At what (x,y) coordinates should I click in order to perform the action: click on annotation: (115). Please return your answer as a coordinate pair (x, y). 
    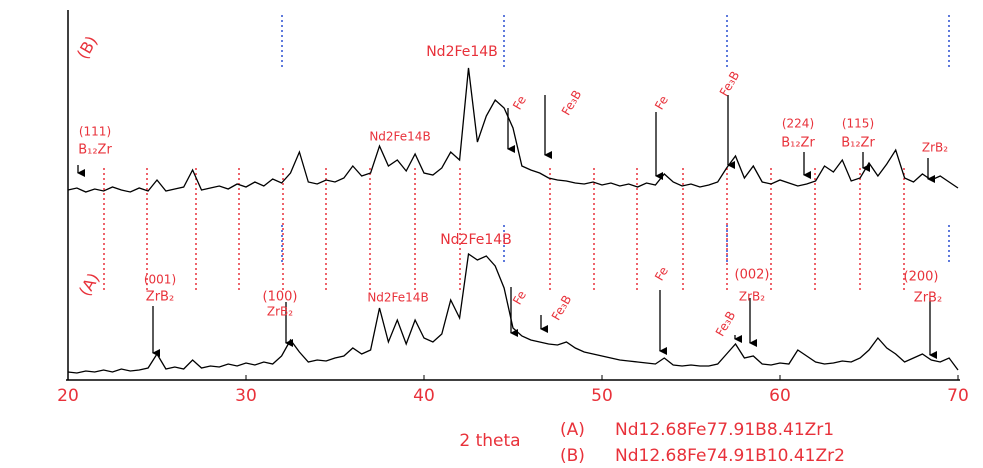
    Looking at the image, I should click on (858, 124).